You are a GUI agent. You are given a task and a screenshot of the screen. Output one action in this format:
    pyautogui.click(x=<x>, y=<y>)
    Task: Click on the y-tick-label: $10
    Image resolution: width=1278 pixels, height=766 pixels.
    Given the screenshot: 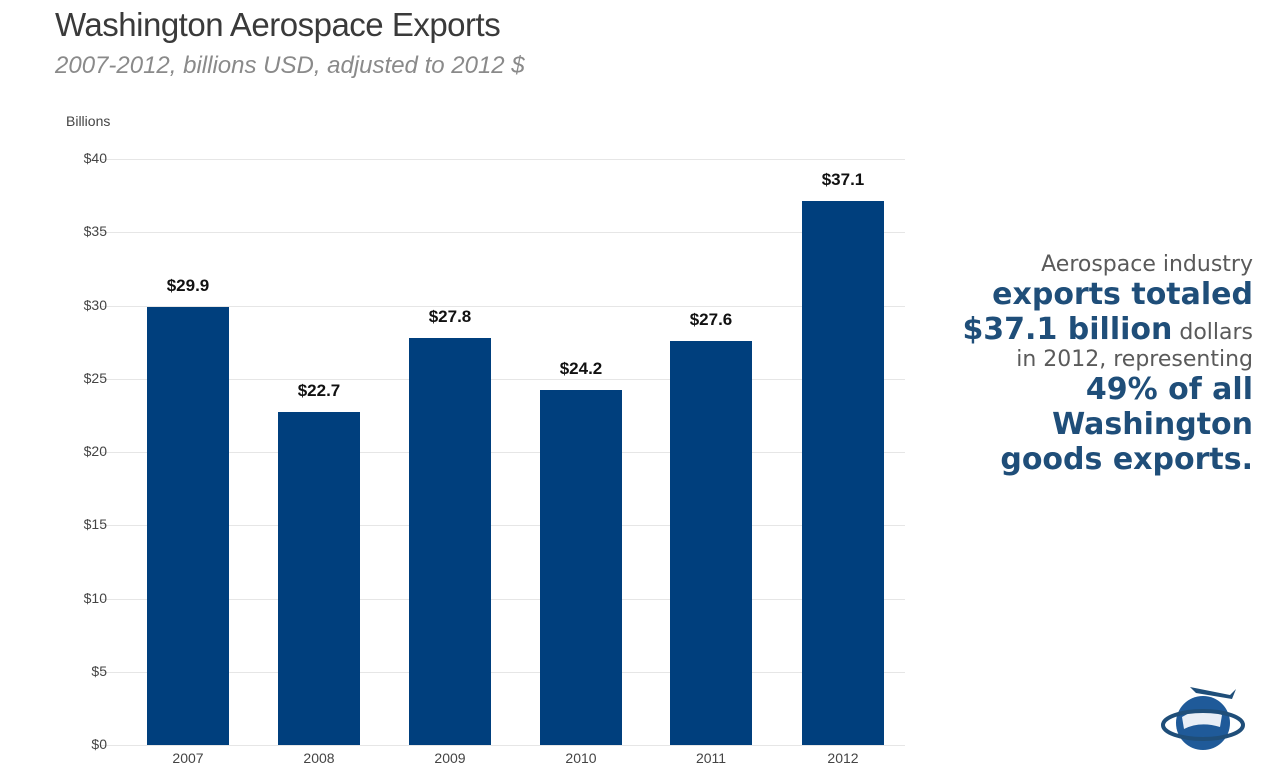 What is the action you would take?
    pyautogui.click(x=95, y=597)
    